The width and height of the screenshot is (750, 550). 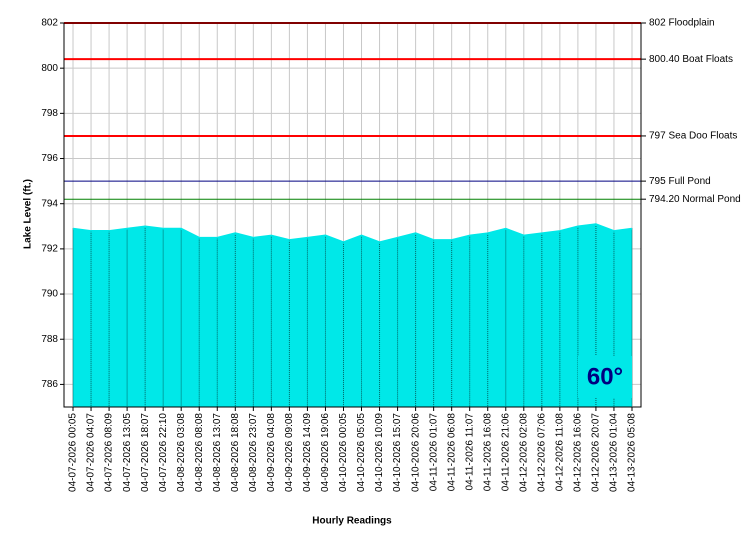 I want to click on x-tick-label: 04-13-2026 05:08, so click(x=632, y=452).